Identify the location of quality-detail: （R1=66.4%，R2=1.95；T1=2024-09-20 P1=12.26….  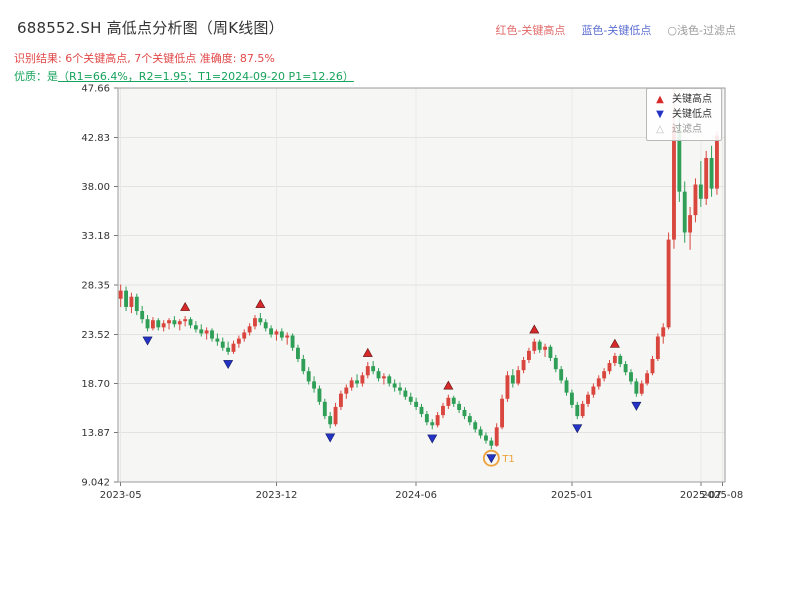
(206, 76).